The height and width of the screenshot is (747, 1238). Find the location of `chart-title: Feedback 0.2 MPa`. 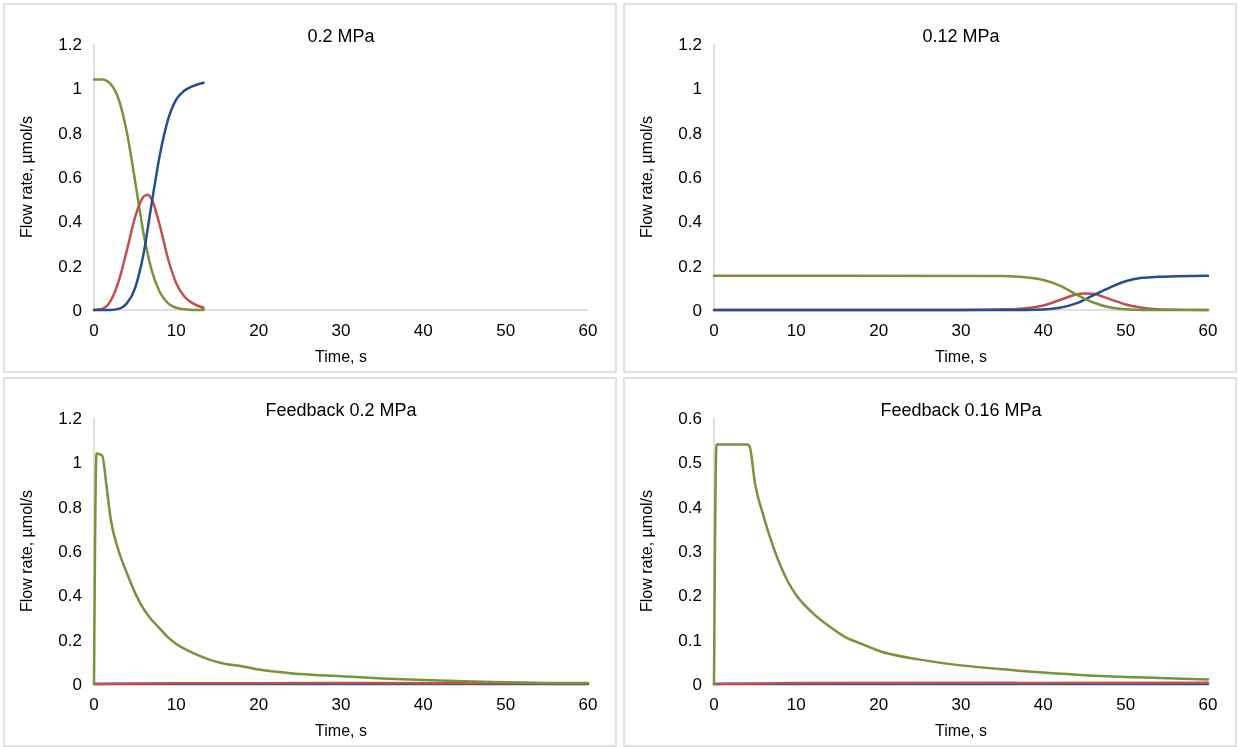

chart-title: Feedback 0.2 MPa is located at coordinates (341, 410).